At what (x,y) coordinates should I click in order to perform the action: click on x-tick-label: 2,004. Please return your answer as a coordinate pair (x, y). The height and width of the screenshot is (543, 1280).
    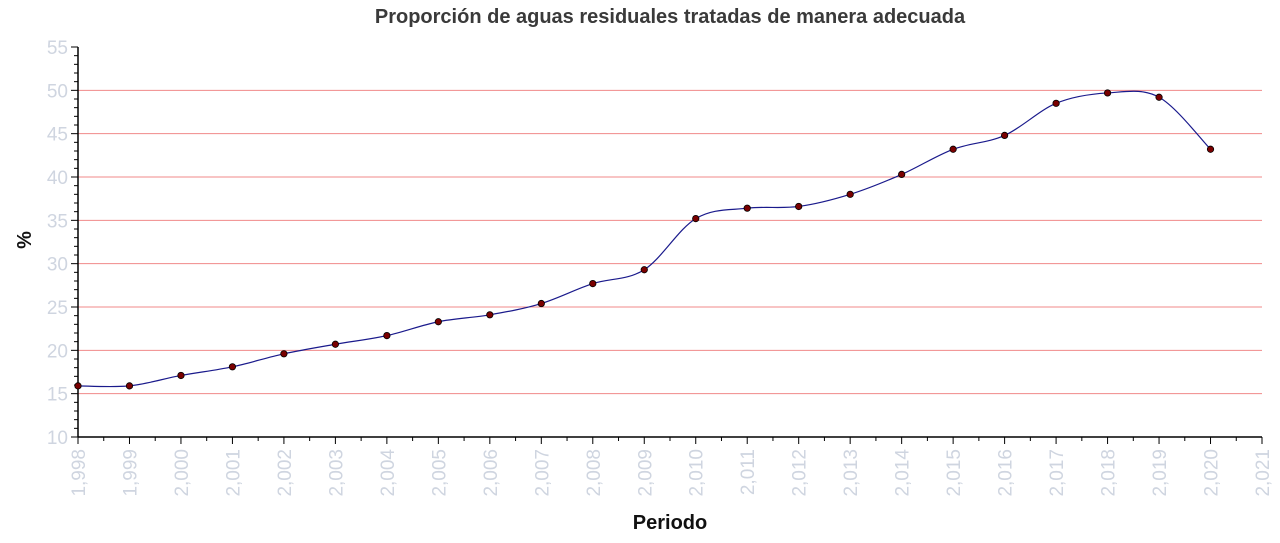
    Looking at the image, I should click on (388, 473).